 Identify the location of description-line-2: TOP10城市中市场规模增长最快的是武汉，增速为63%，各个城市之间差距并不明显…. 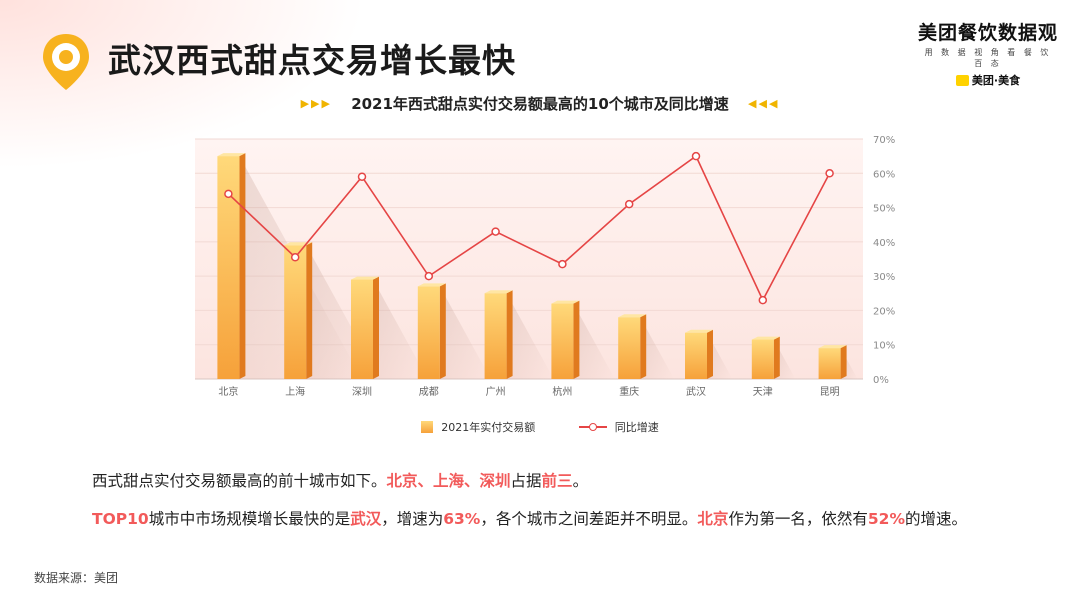
(529, 518).